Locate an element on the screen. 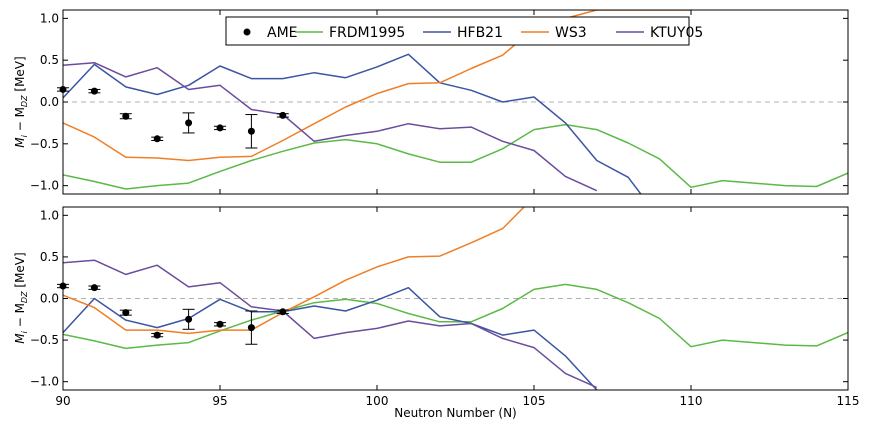 The image size is (872, 436). legend: AME FRDM1995 HFB21 WS3 KTUY05 is located at coordinates (464, 31).